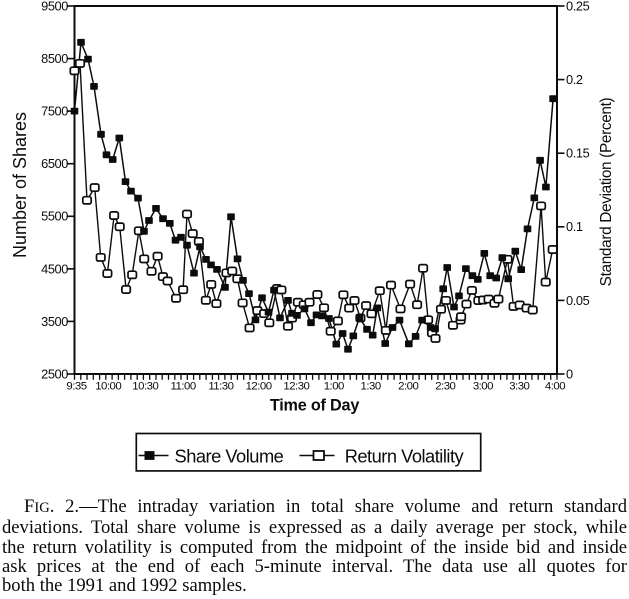 This screenshot has width=629, height=599. I want to click on svg-text: 10:00, so click(108, 387).